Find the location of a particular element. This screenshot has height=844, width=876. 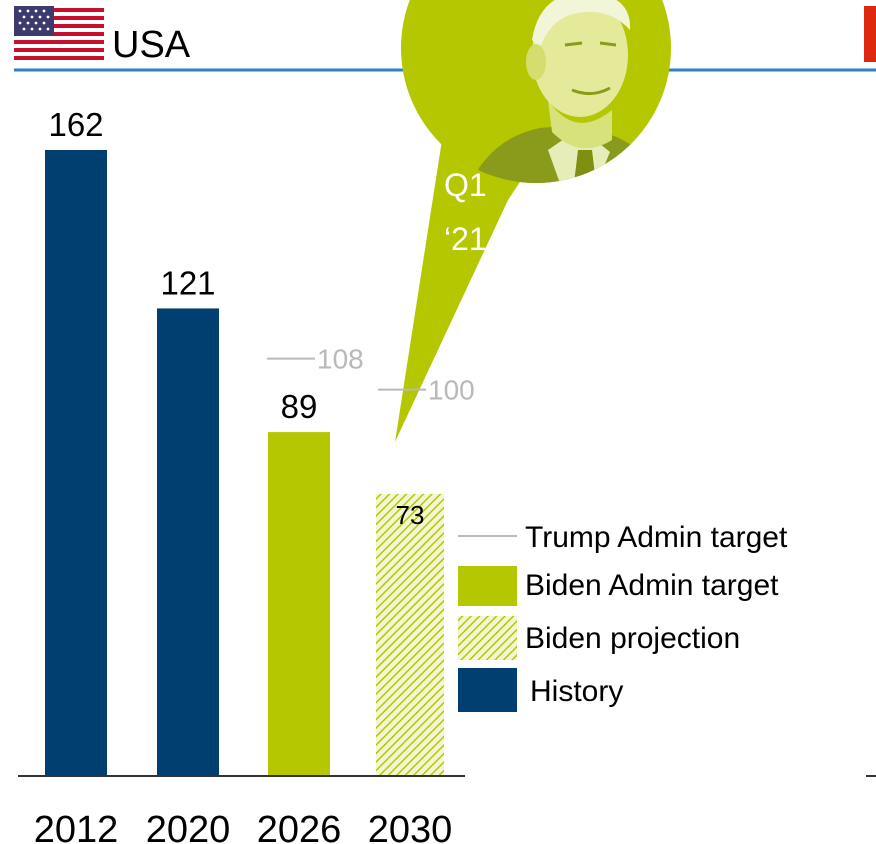

legend-label-history: History is located at coordinates (576, 691).